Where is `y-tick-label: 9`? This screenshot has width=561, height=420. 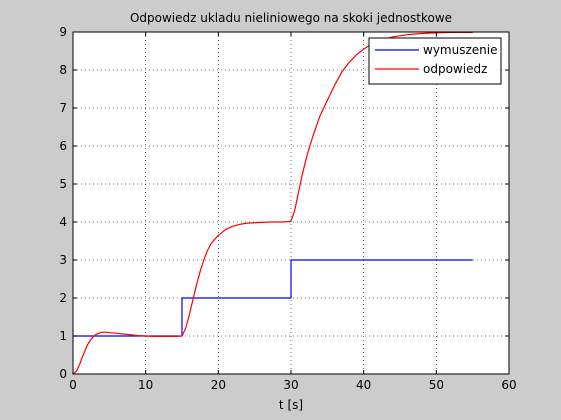 y-tick-label: 9 is located at coordinates (63, 32).